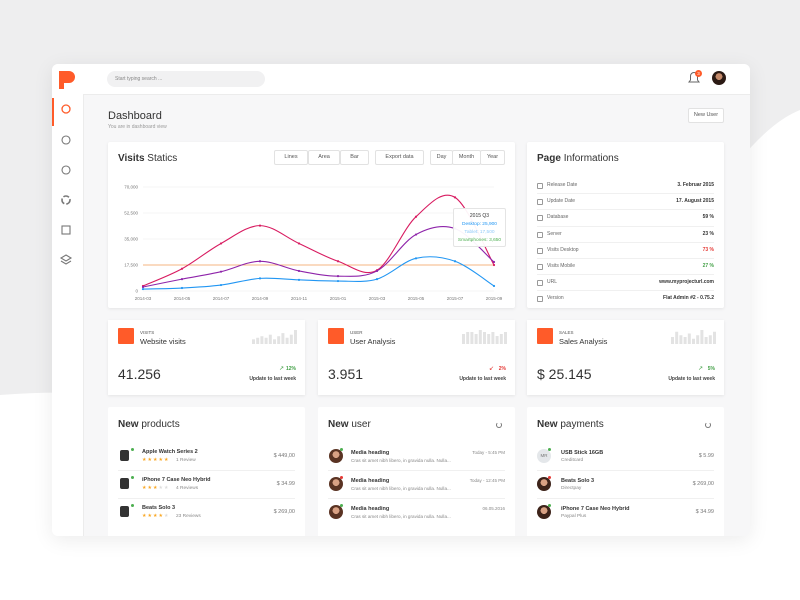 Image resolution: width=800 pixels, height=600 pixels. I want to click on info-value: 27 %, so click(708, 266).